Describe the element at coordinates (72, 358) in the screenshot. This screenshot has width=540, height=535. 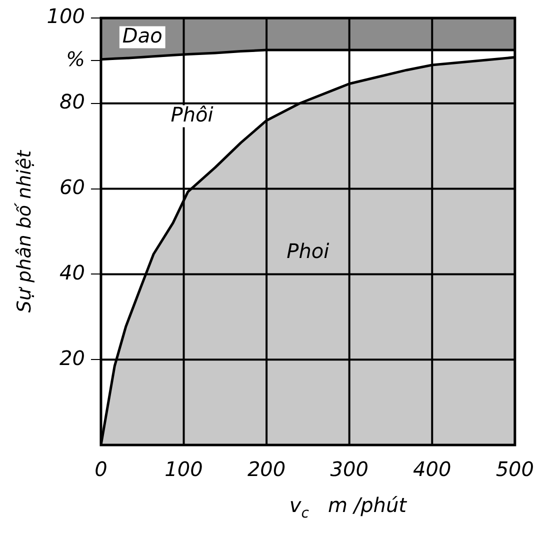
I see `y-tick-label: 20` at that location.